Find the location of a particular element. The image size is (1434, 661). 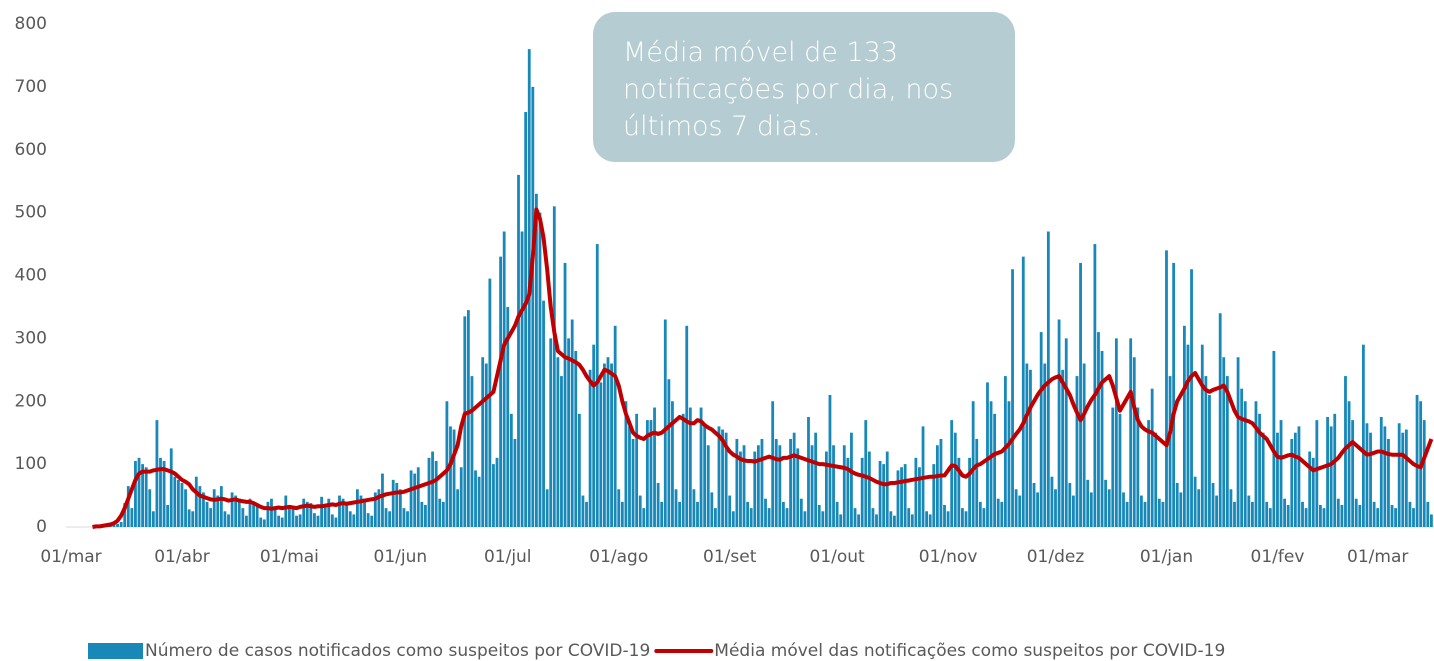

x-tick-label: 01/jun is located at coordinates (401, 557).